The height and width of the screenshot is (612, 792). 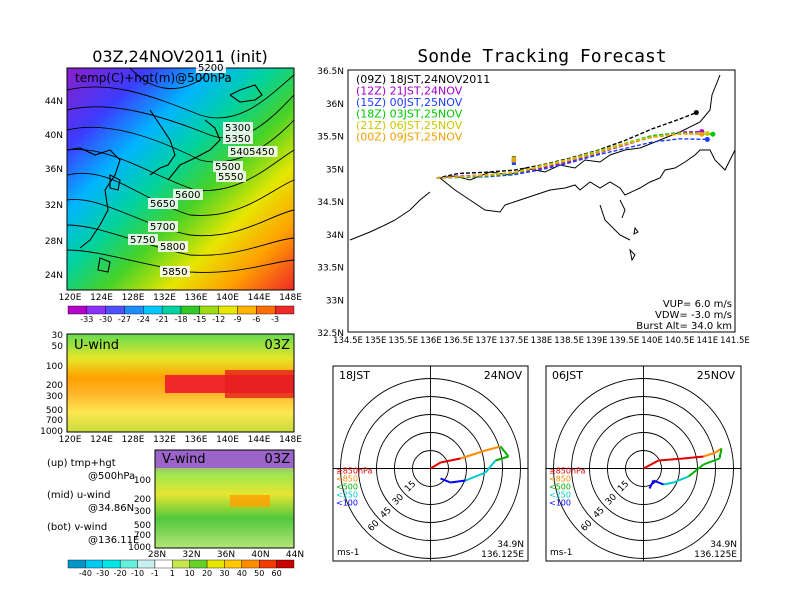 What do you see at coordinates (684, 326) in the screenshot?
I see `param-text: Burst Alt= 34.0 km` at bounding box center [684, 326].